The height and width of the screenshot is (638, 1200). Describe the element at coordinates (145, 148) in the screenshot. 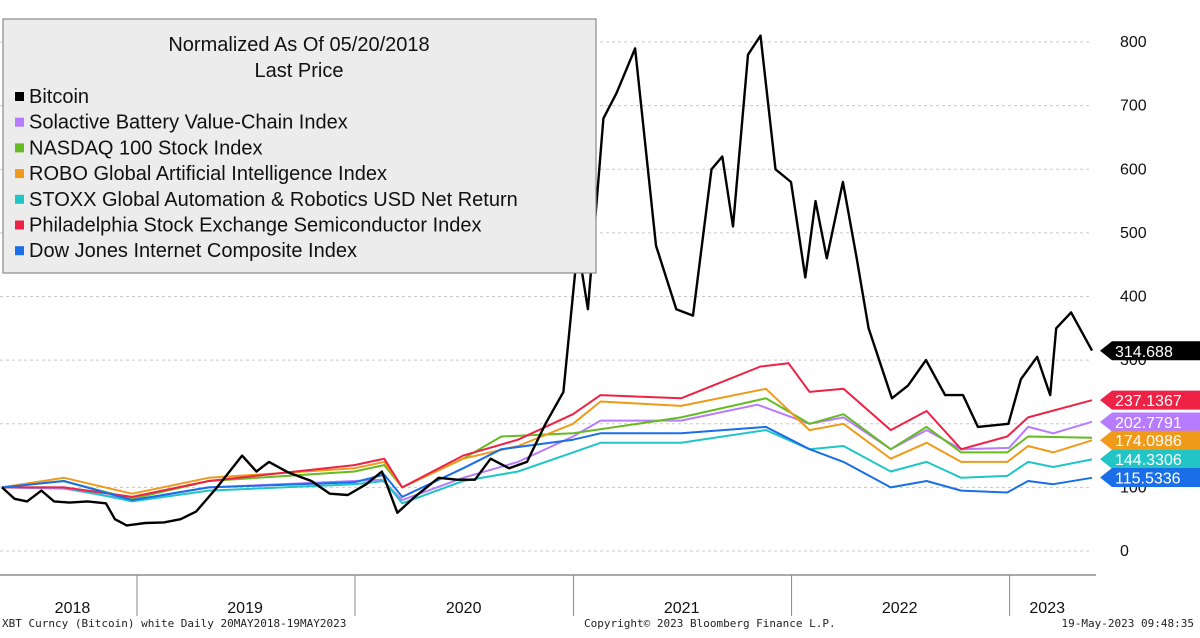

I see `legend-label: NASDAQ 100 Stock Index` at that location.